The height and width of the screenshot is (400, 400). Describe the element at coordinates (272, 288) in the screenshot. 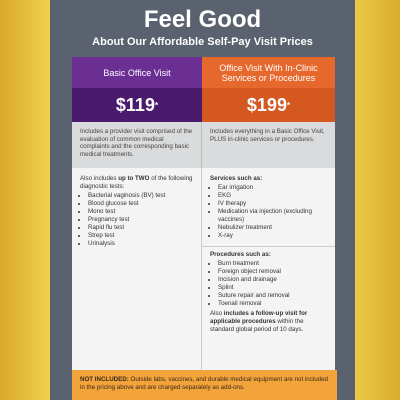

I see `list-item: Splint` at that location.